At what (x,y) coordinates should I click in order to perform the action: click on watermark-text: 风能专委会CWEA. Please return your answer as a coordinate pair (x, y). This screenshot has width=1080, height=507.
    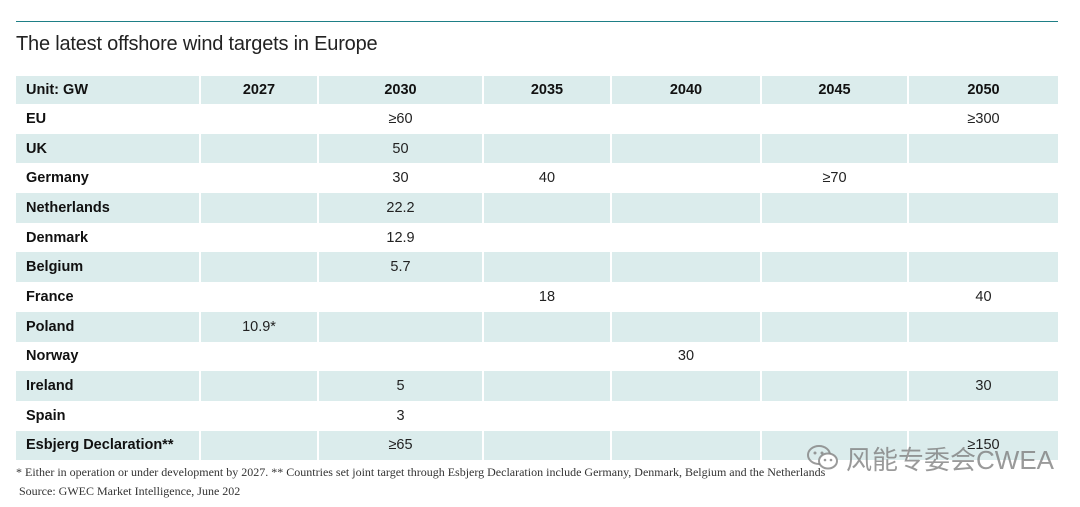
    Looking at the image, I should click on (950, 459).